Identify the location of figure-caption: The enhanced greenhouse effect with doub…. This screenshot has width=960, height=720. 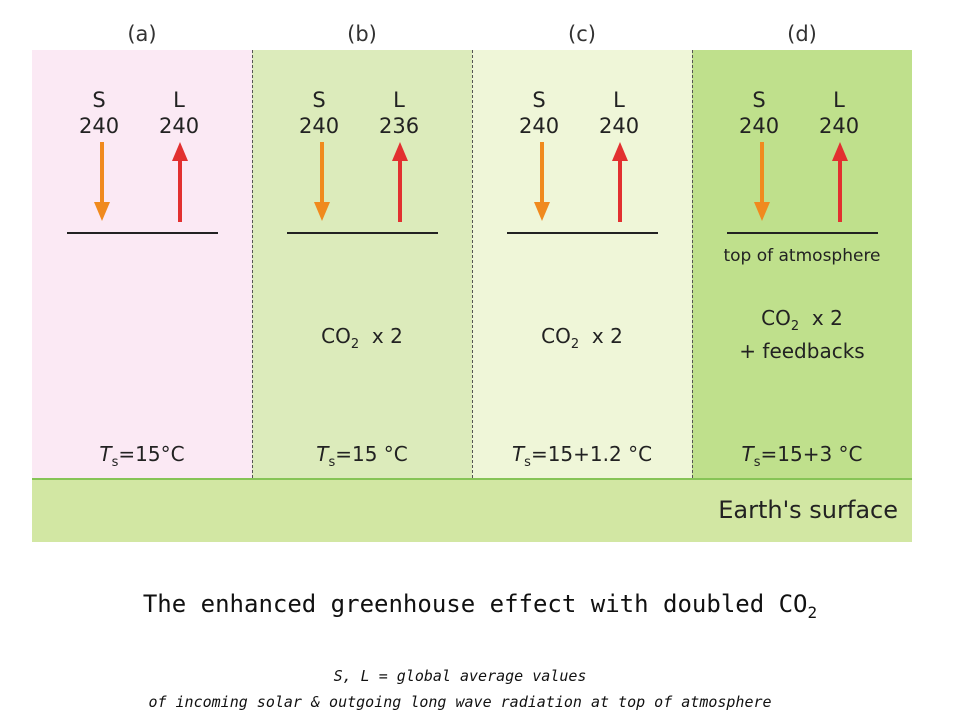
(480, 606).